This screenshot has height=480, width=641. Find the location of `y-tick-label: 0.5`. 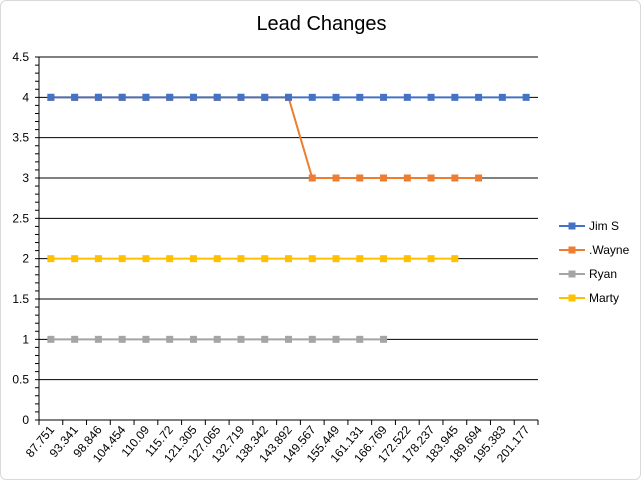

y-tick-label: 0.5 is located at coordinates (20, 380).